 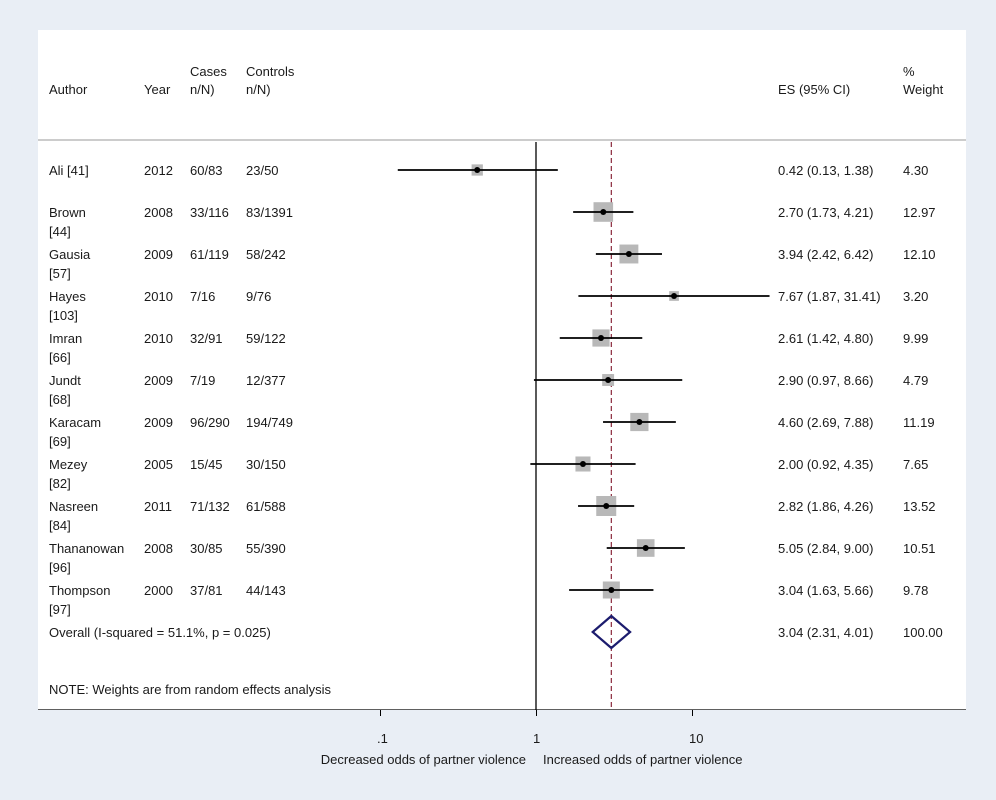 What do you see at coordinates (266, 590) in the screenshot?
I see `study-controls: 44/143` at bounding box center [266, 590].